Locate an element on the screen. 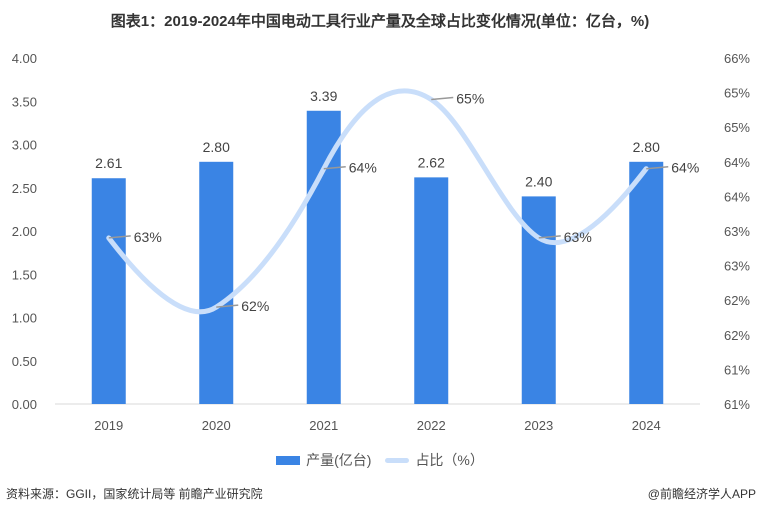 This screenshot has height=514, width=760. bar-2020 is located at coordinates (216, 282).